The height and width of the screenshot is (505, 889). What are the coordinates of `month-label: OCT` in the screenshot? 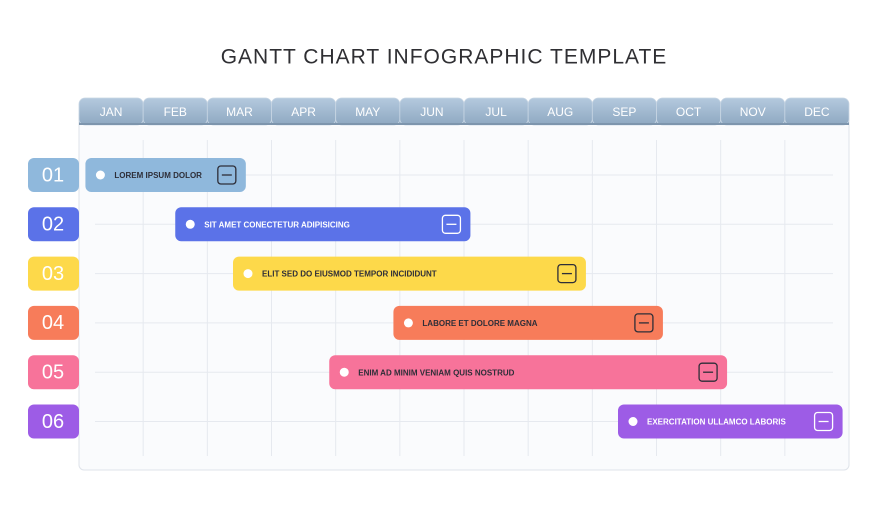 It's located at (689, 112).